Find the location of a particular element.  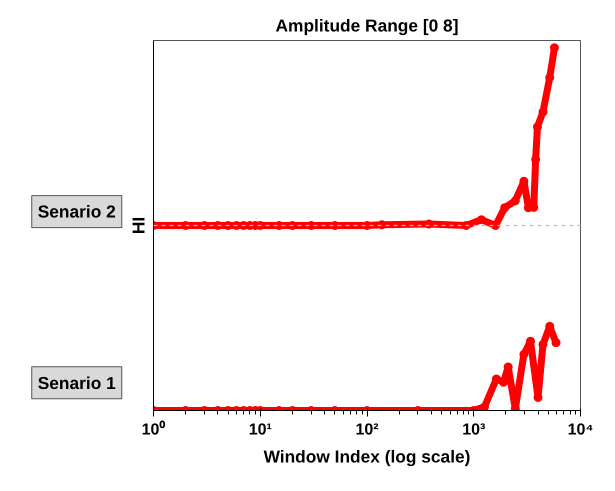

chart-title: Amplitude Range [0 8] is located at coordinates (367, 26).